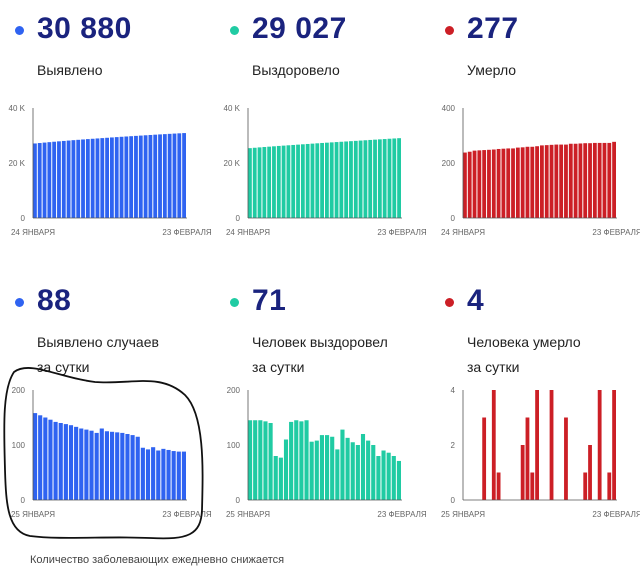 The image size is (640, 573). What do you see at coordinates (299, 28) in the screenshot?
I see `stat-number: 29 027` at bounding box center [299, 28].